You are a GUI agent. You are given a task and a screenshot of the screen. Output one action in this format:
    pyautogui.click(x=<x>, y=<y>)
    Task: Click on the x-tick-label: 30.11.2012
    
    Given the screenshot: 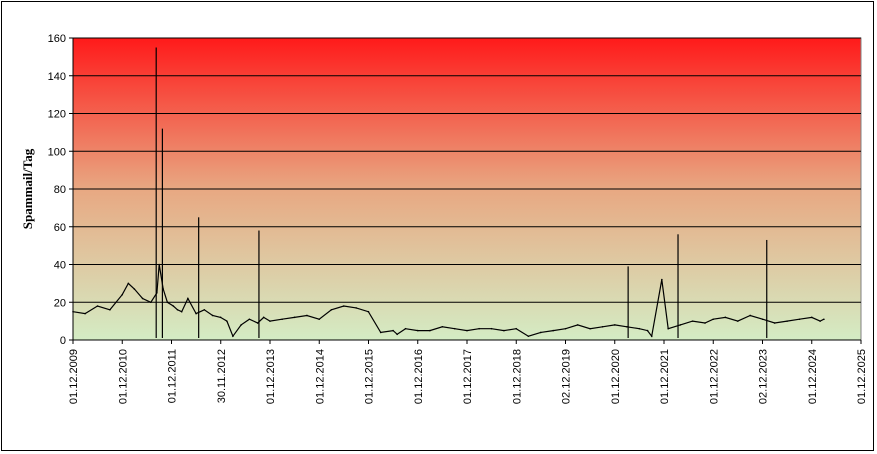 What is the action you would take?
    pyautogui.click(x=222, y=376)
    